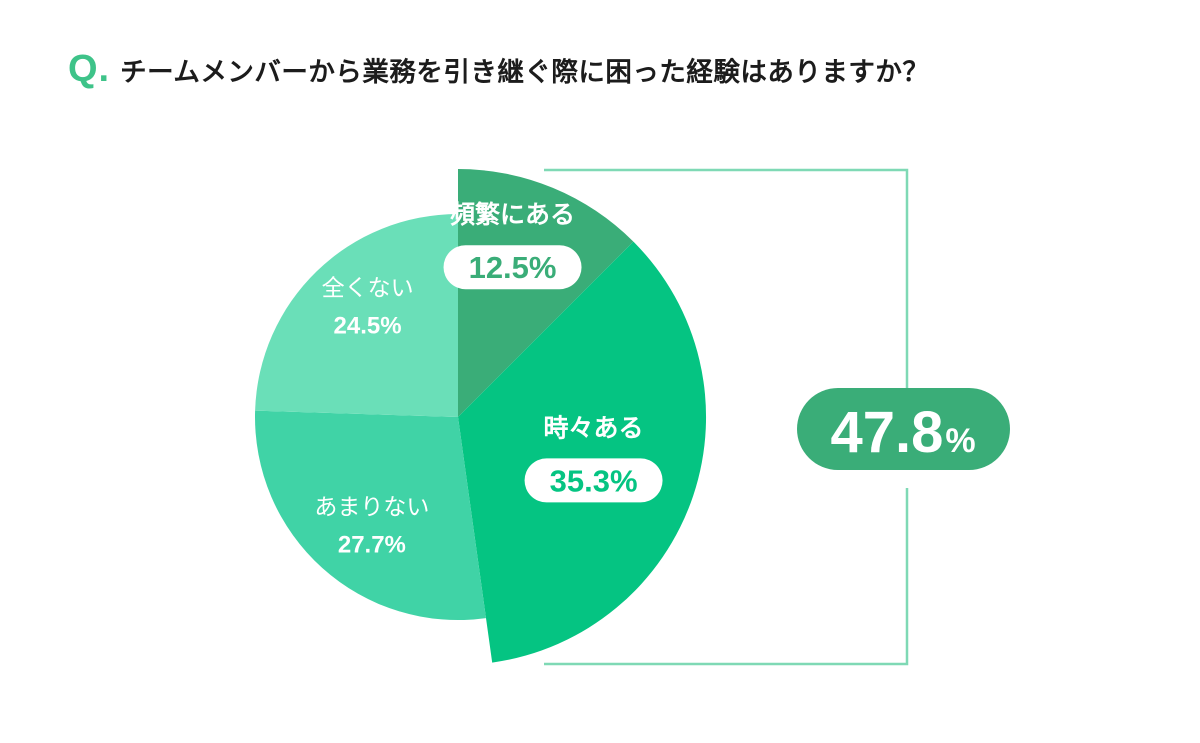 The height and width of the screenshot is (743, 1200). I want to click on pie-slice-never, so click(356, 315).